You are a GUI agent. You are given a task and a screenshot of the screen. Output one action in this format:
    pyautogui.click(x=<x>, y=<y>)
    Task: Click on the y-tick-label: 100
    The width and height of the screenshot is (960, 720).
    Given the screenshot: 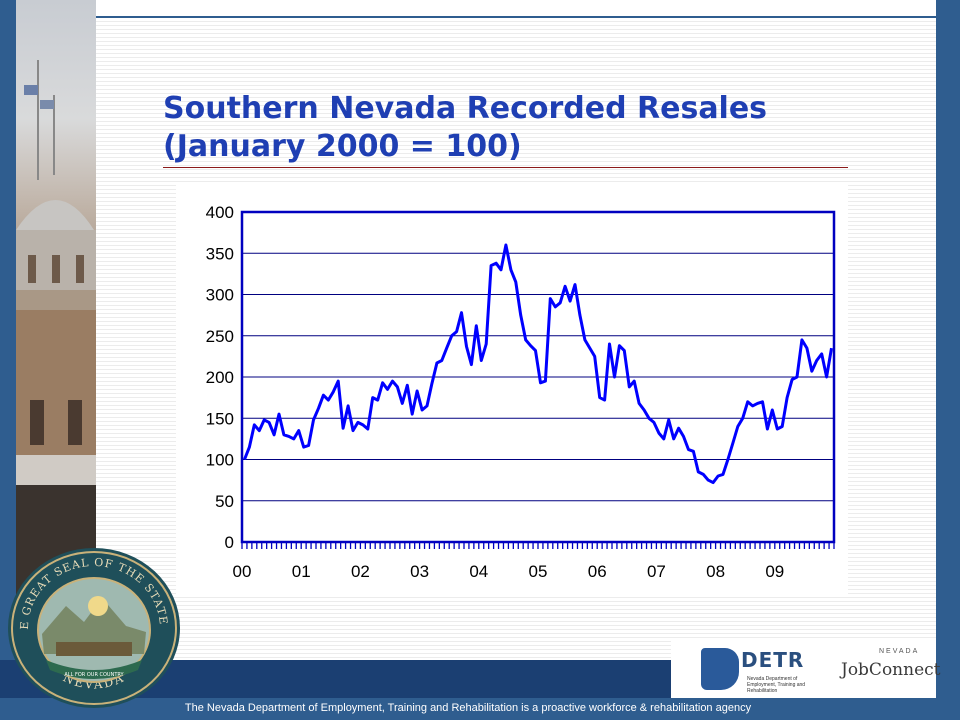 What is the action you would take?
    pyautogui.click(x=220, y=460)
    